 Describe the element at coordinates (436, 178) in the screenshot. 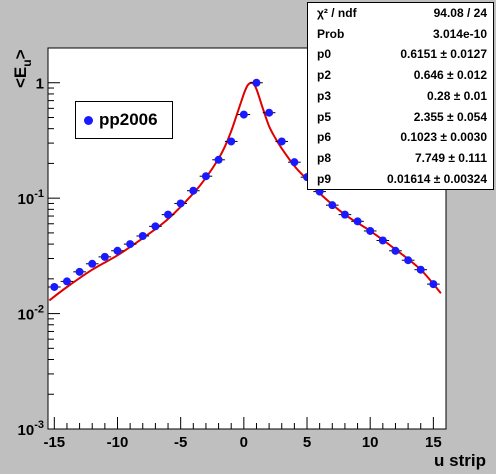

I see `fit-stat-value: 0.01614 ± 0.00324` at that location.